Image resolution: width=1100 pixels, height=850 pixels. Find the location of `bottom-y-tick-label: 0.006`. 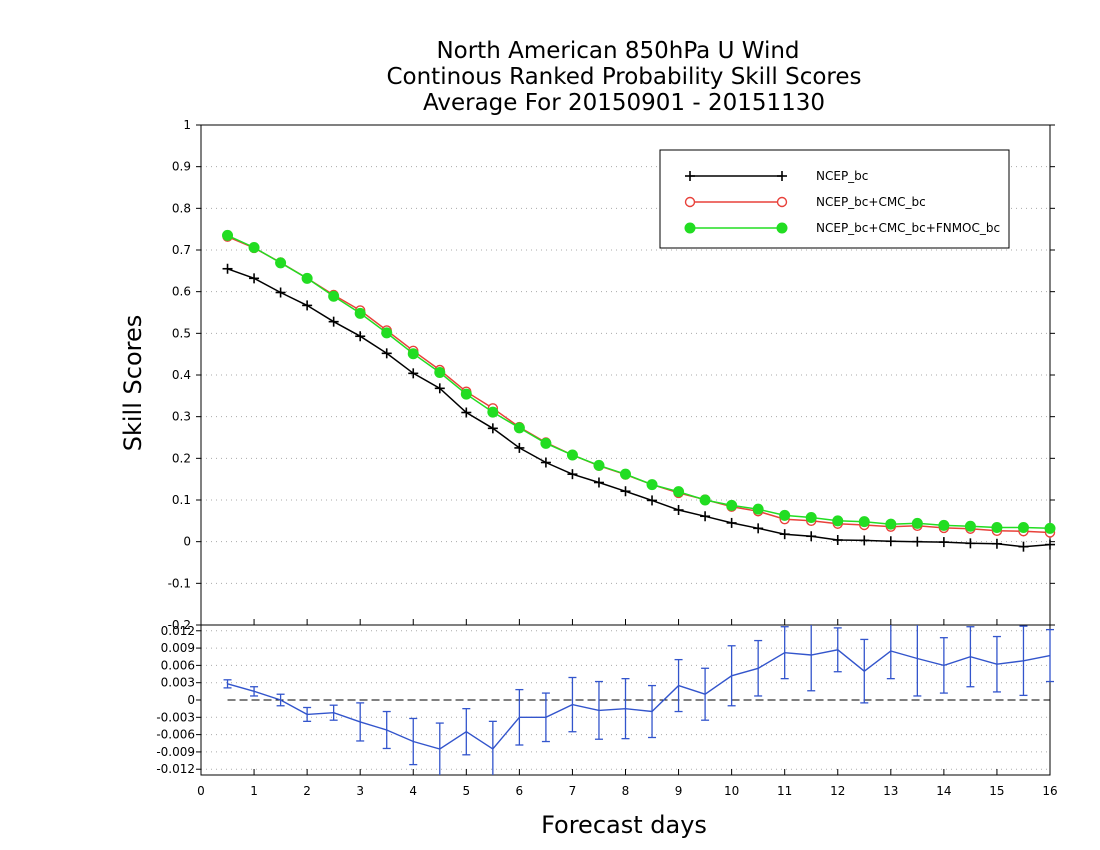

bottom-y-tick-label: 0.006 is located at coordinates (178, 665).